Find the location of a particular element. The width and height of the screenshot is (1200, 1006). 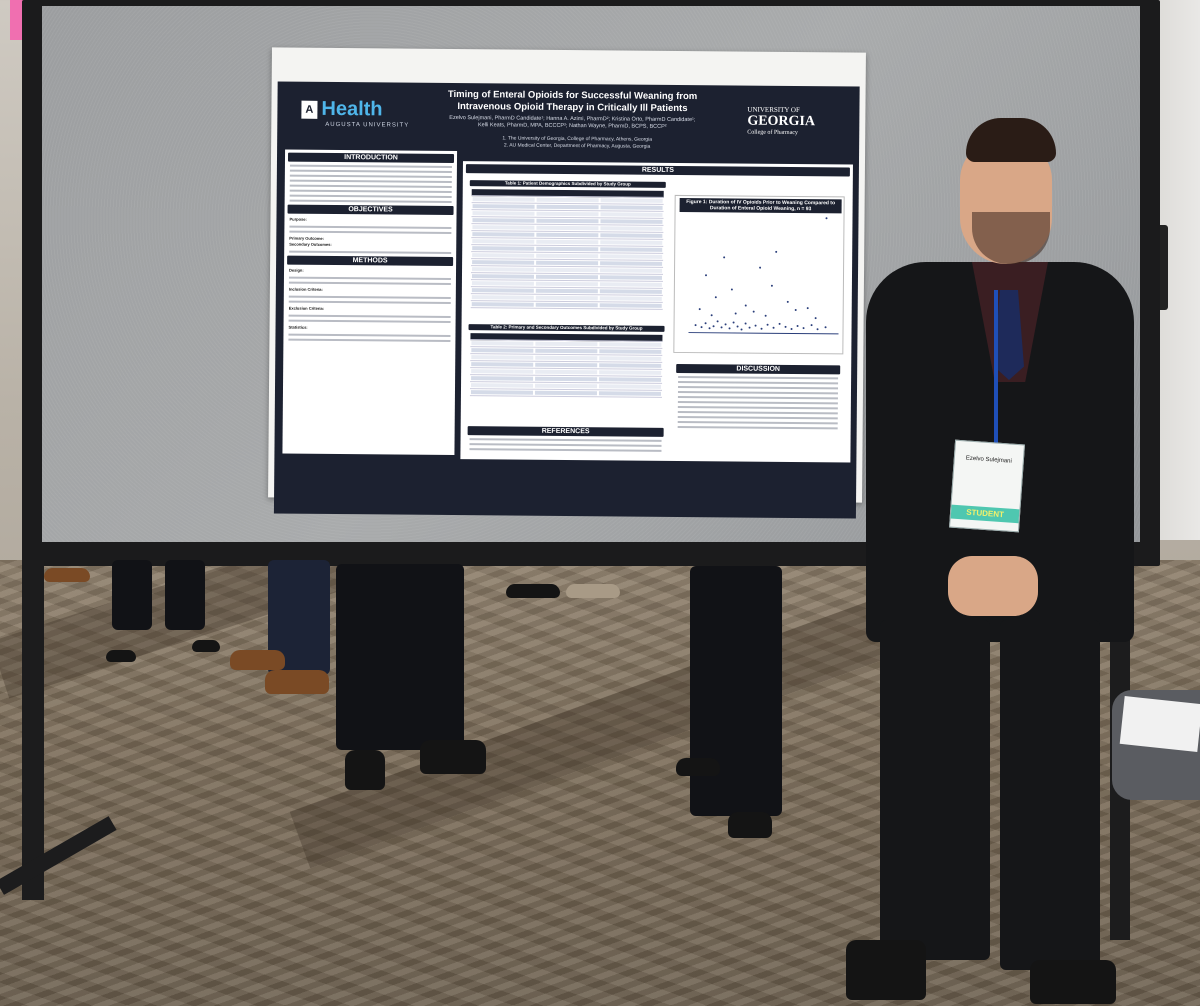

presenter-leg-right is located at coordinates (1050, 795).